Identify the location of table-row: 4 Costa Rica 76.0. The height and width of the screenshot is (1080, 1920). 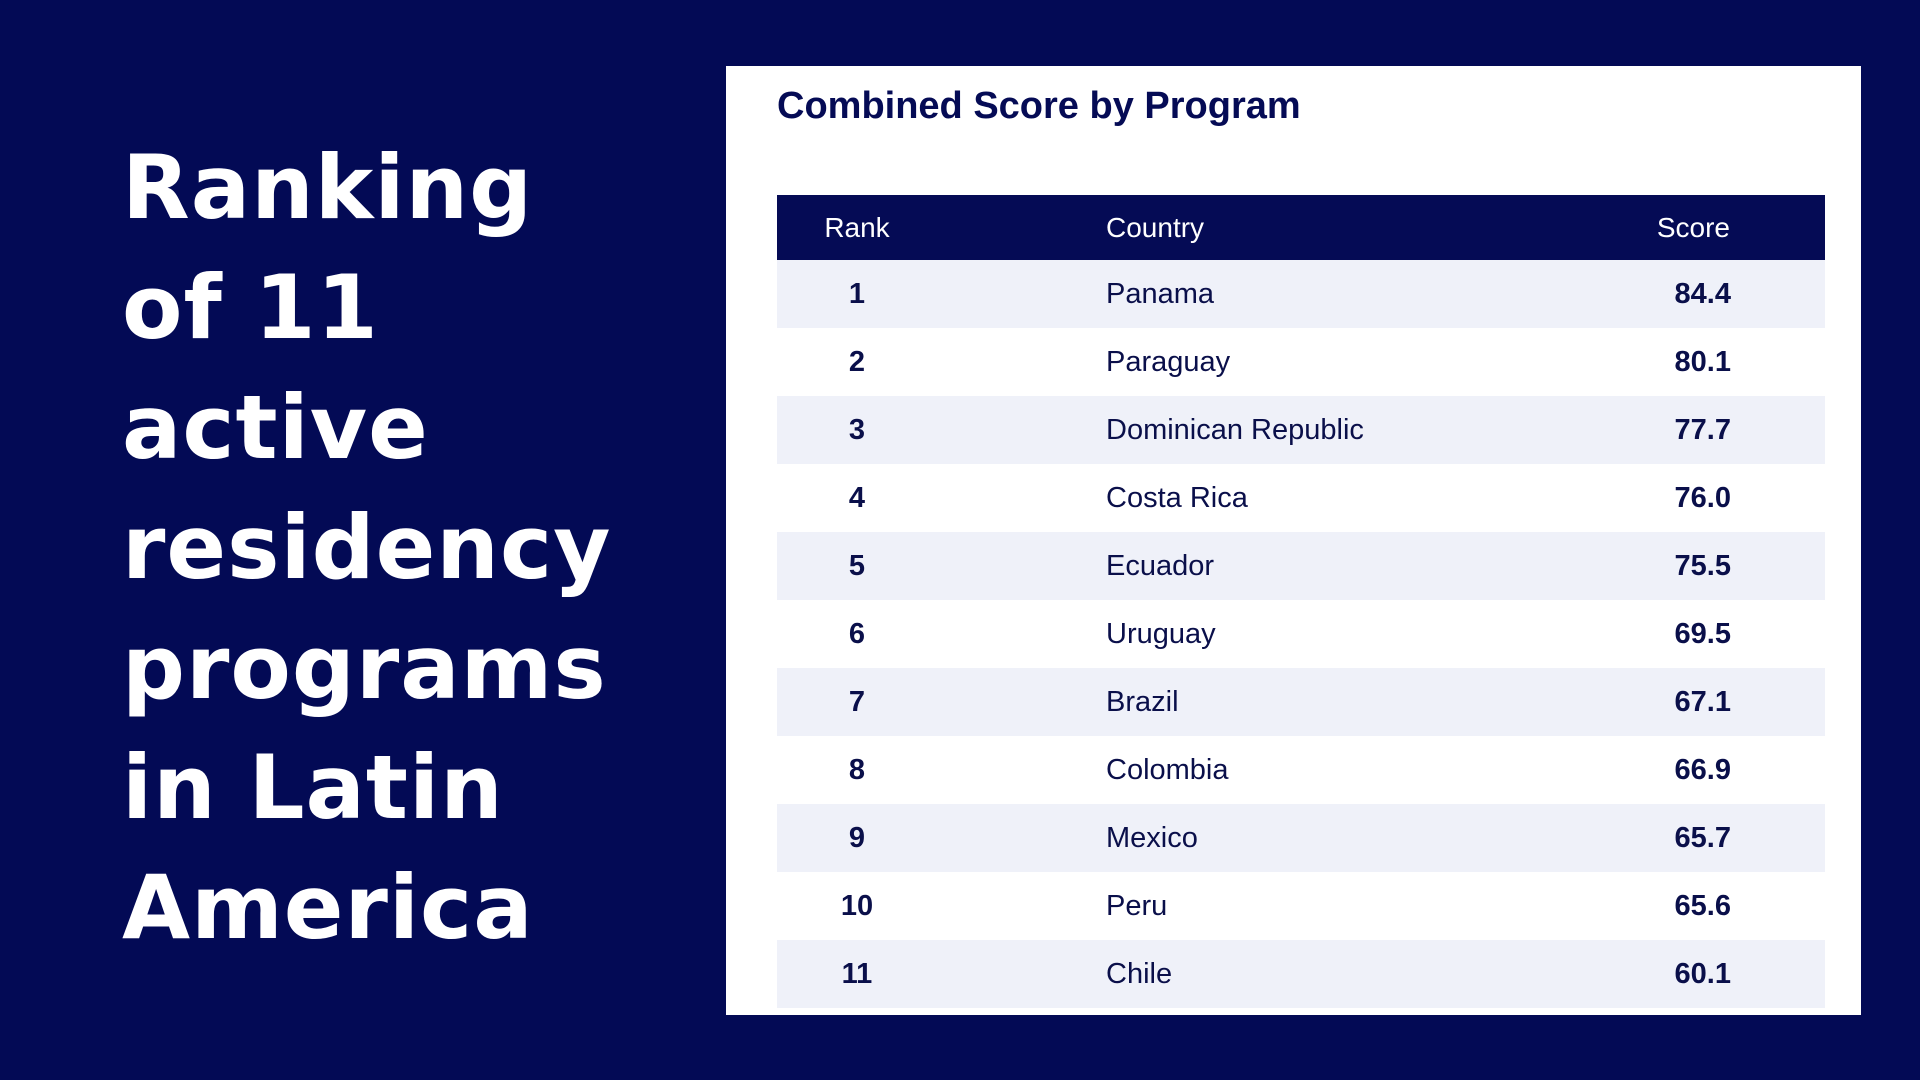
(1301, 498).